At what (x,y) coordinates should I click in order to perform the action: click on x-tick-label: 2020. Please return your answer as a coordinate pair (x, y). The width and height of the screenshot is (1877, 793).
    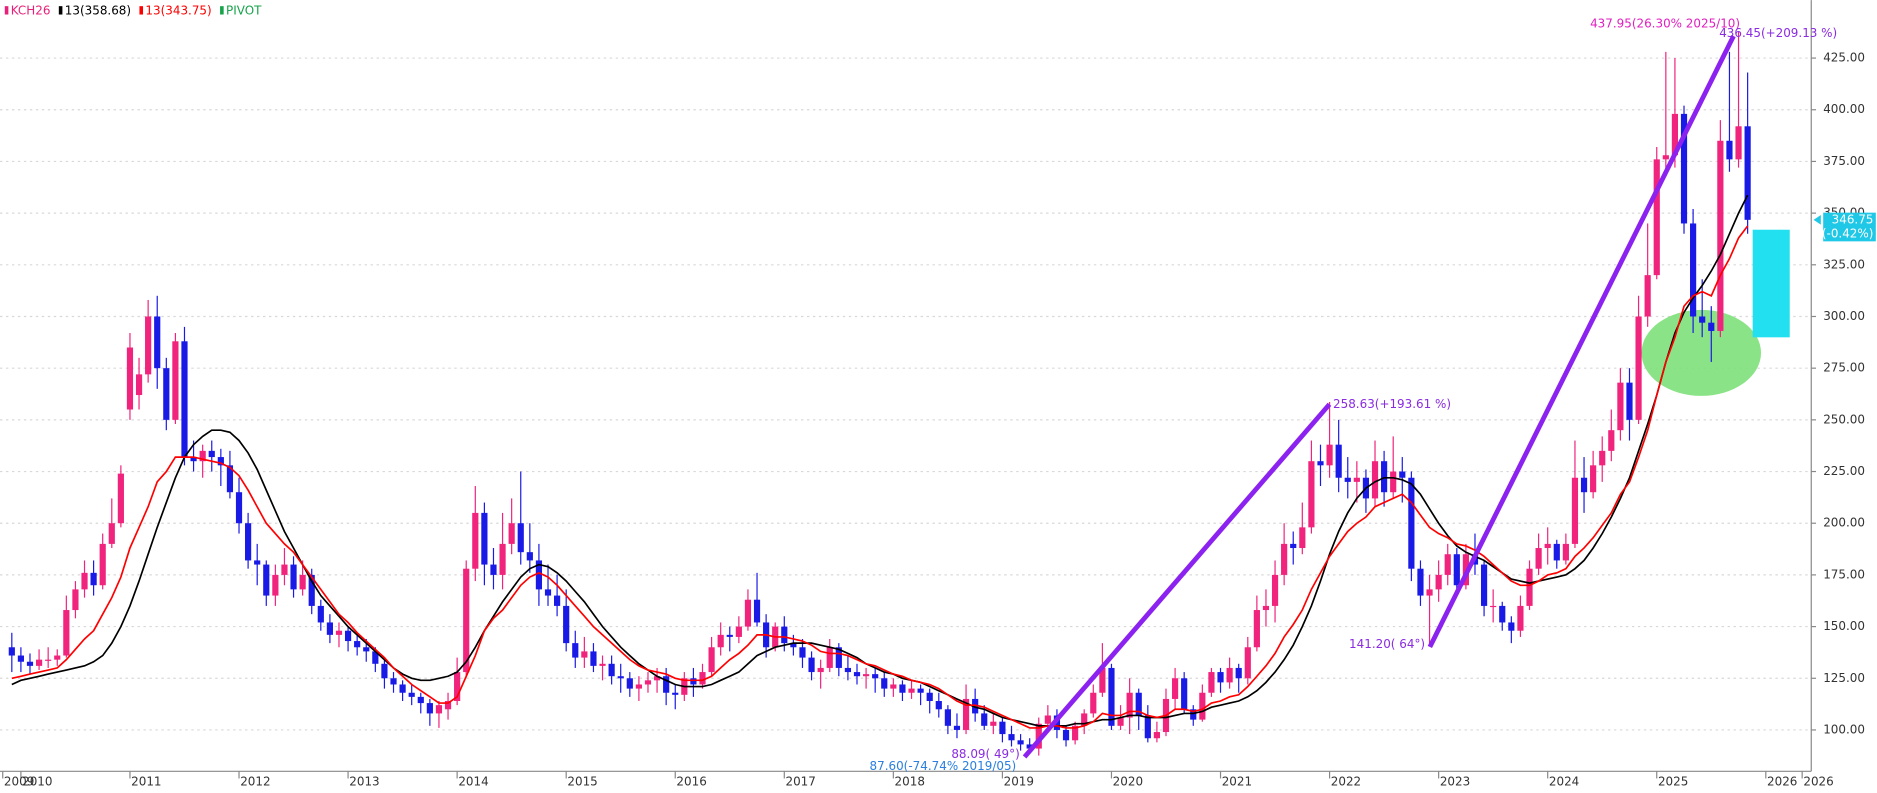
    Looking at the image, I should click on (1128, 782).